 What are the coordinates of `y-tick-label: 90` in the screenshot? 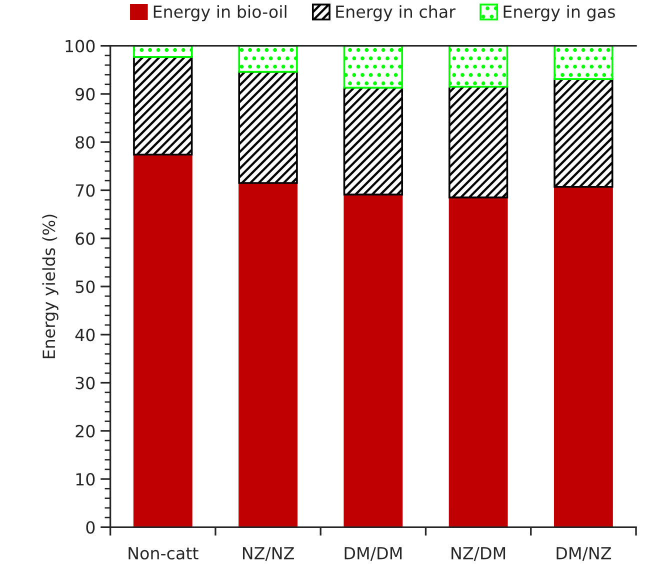 It's located at (85, 94).